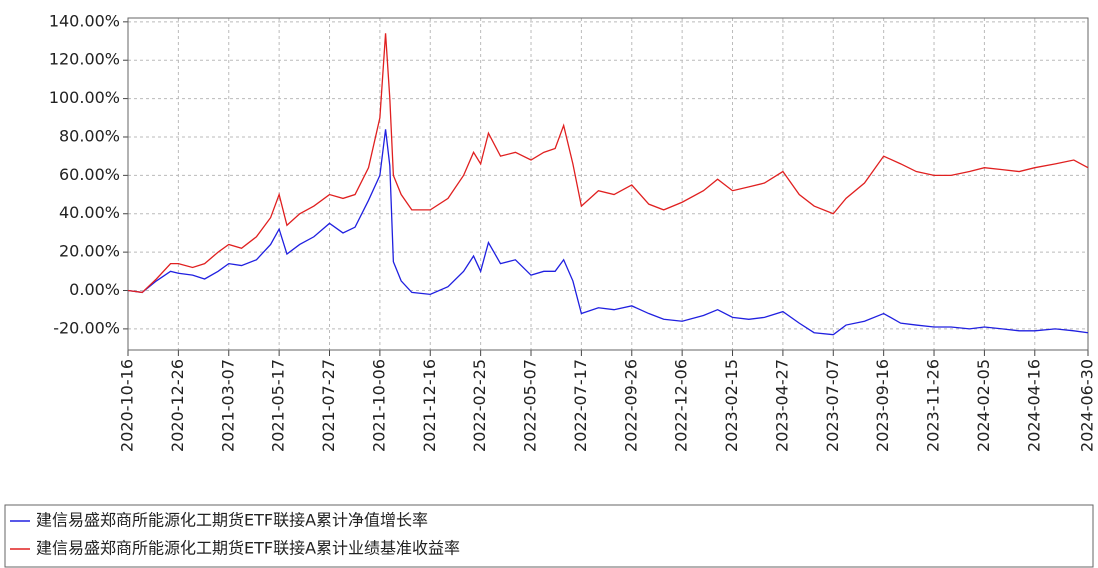 The image size is (1098, 568). Describe the element at coordinates (89, 135) in the screenshot. I see `y-tick-label: 80.00%` at that location.